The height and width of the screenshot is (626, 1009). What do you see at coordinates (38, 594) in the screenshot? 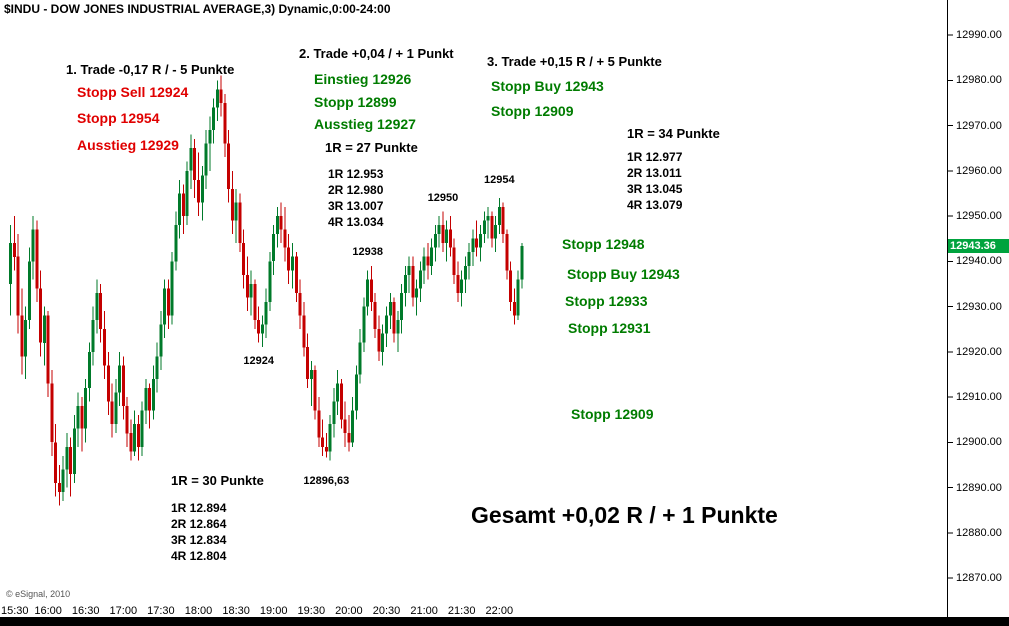
I see `esignal-watermark: © eSignal, 2010` at bounding box center [38, 594].